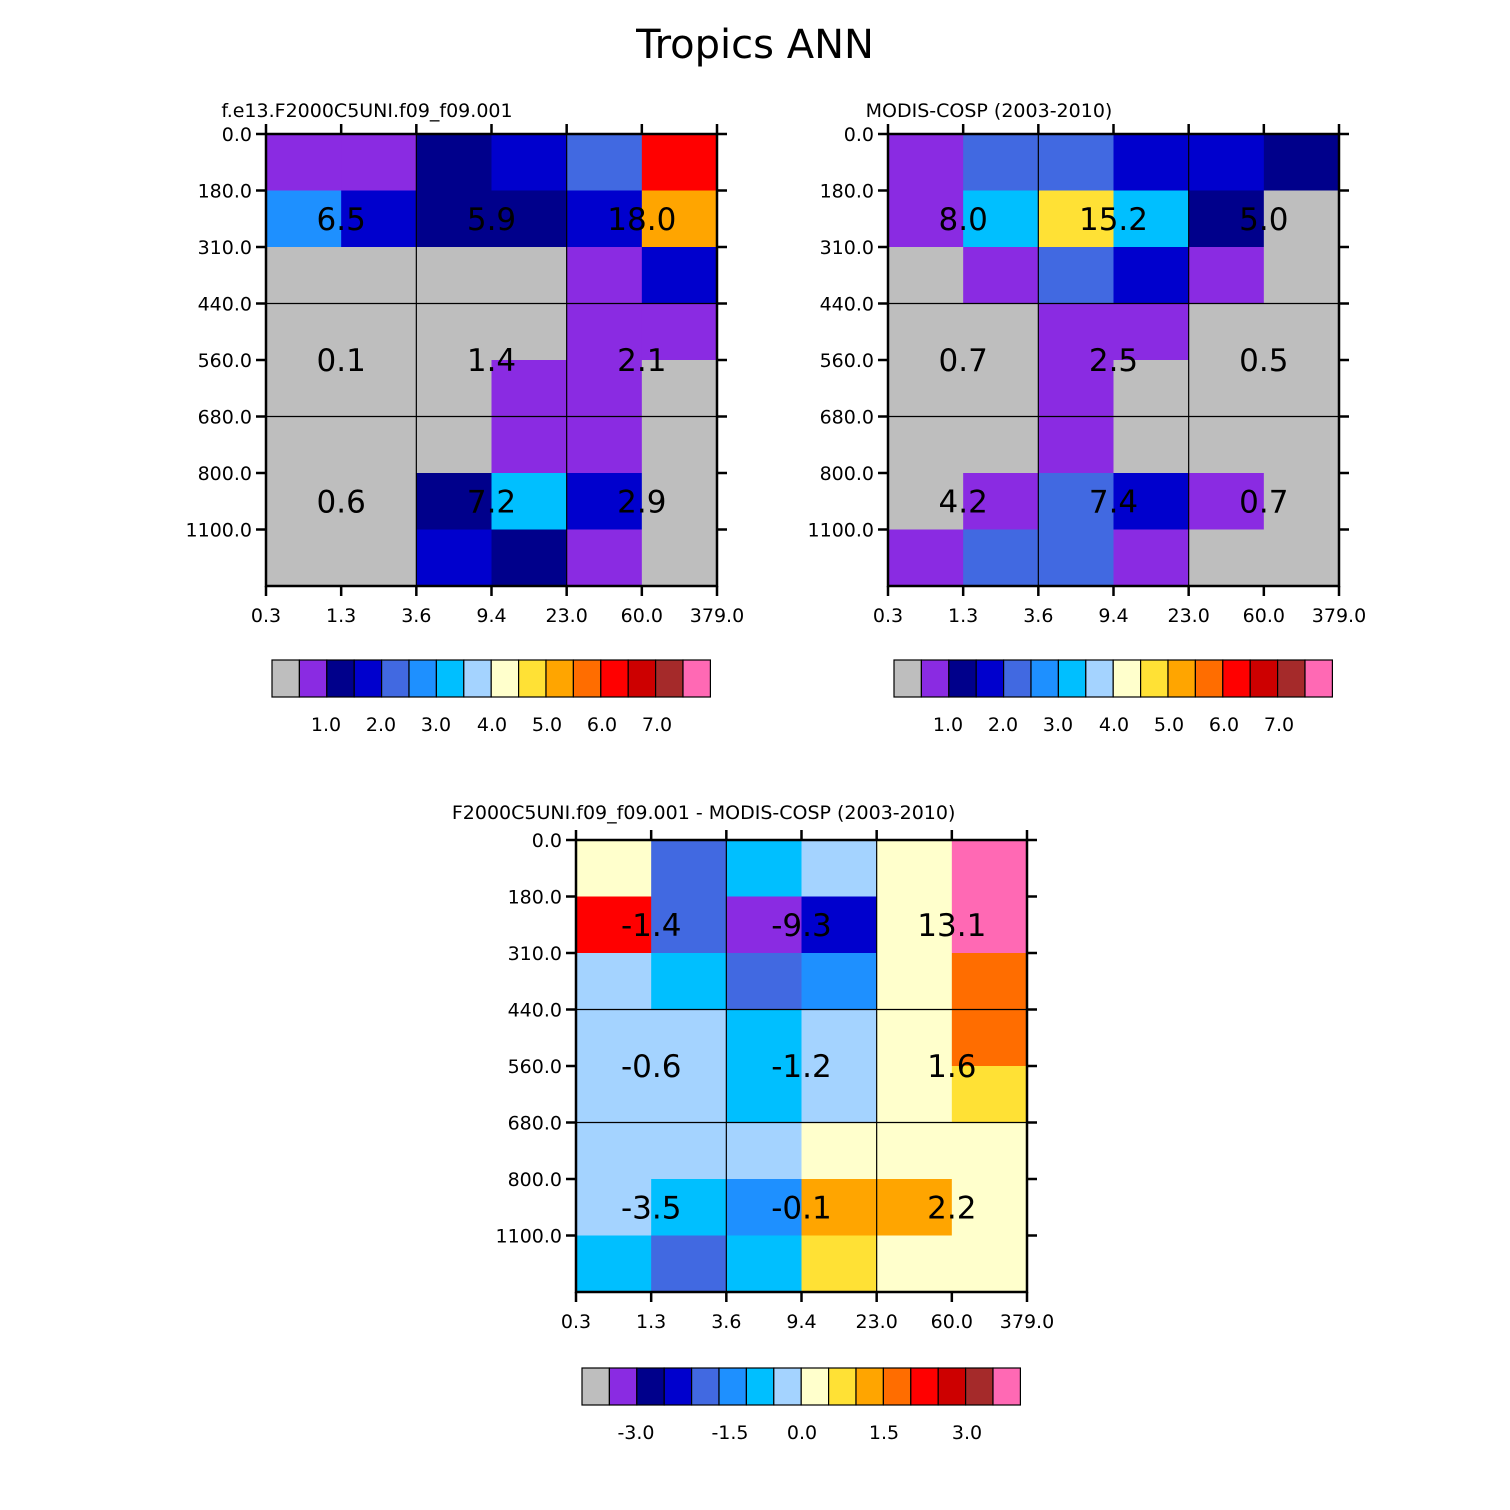 The width and height of the screenshot is (1510, 1510). Describe the element at coordinates (651, 1322) in the screenshot. I see `x-tick-label: 1.3` at that location.